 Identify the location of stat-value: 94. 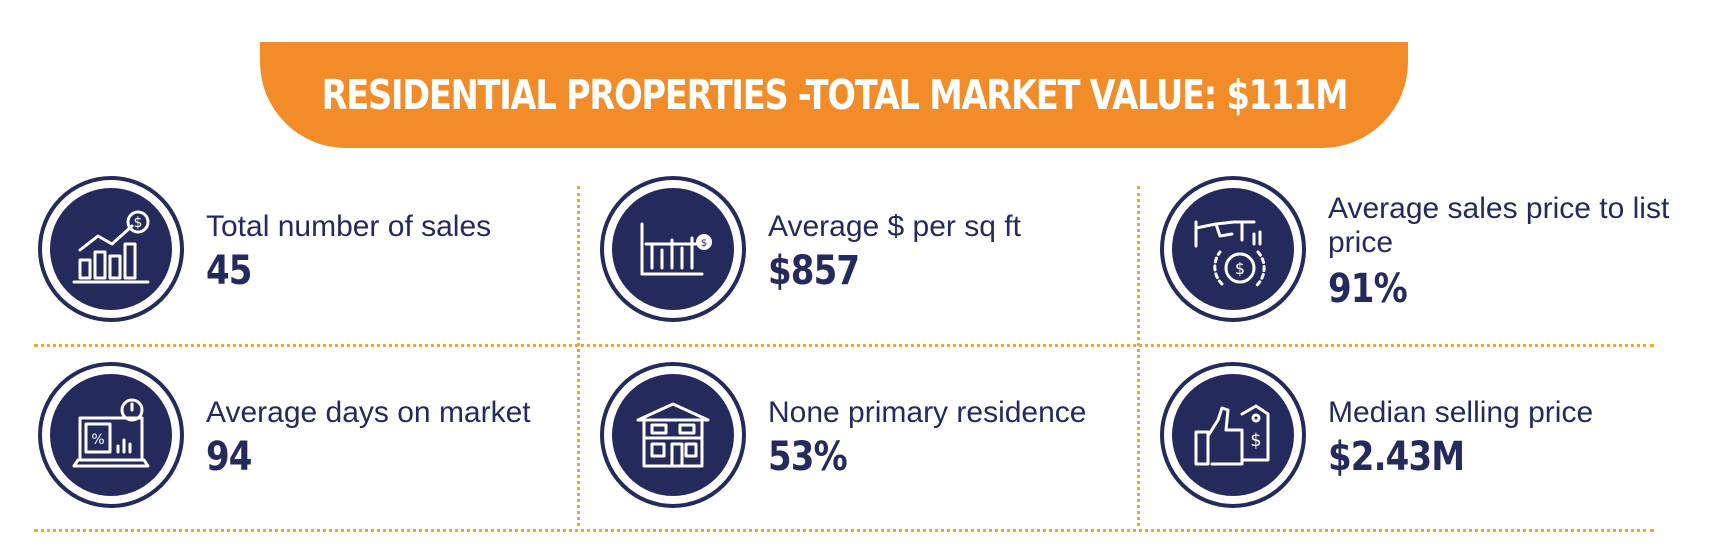
(229, 457).